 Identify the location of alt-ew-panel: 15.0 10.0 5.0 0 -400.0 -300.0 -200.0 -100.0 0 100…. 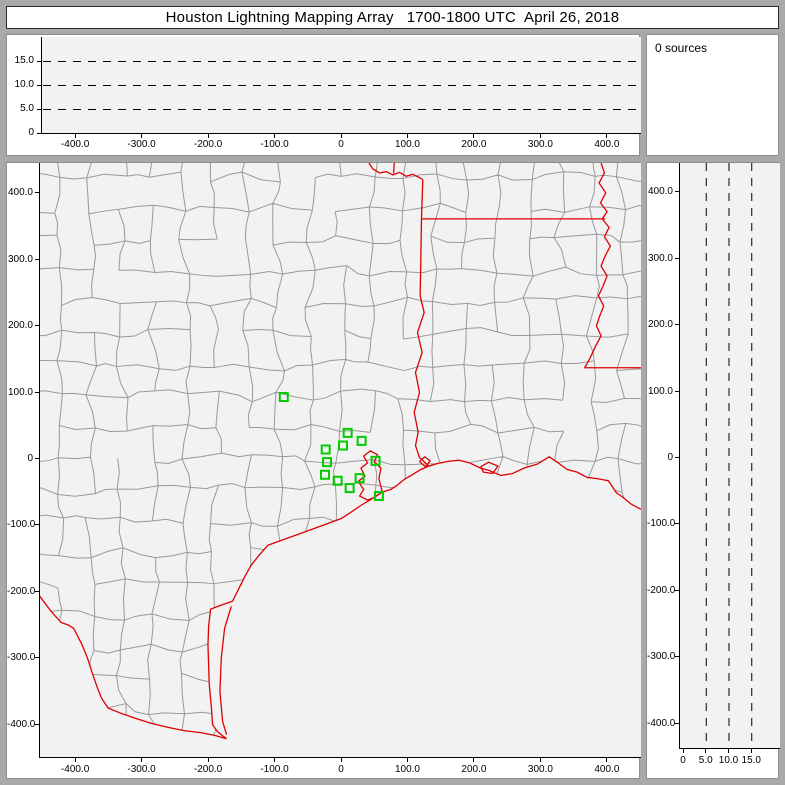
(323, 95).